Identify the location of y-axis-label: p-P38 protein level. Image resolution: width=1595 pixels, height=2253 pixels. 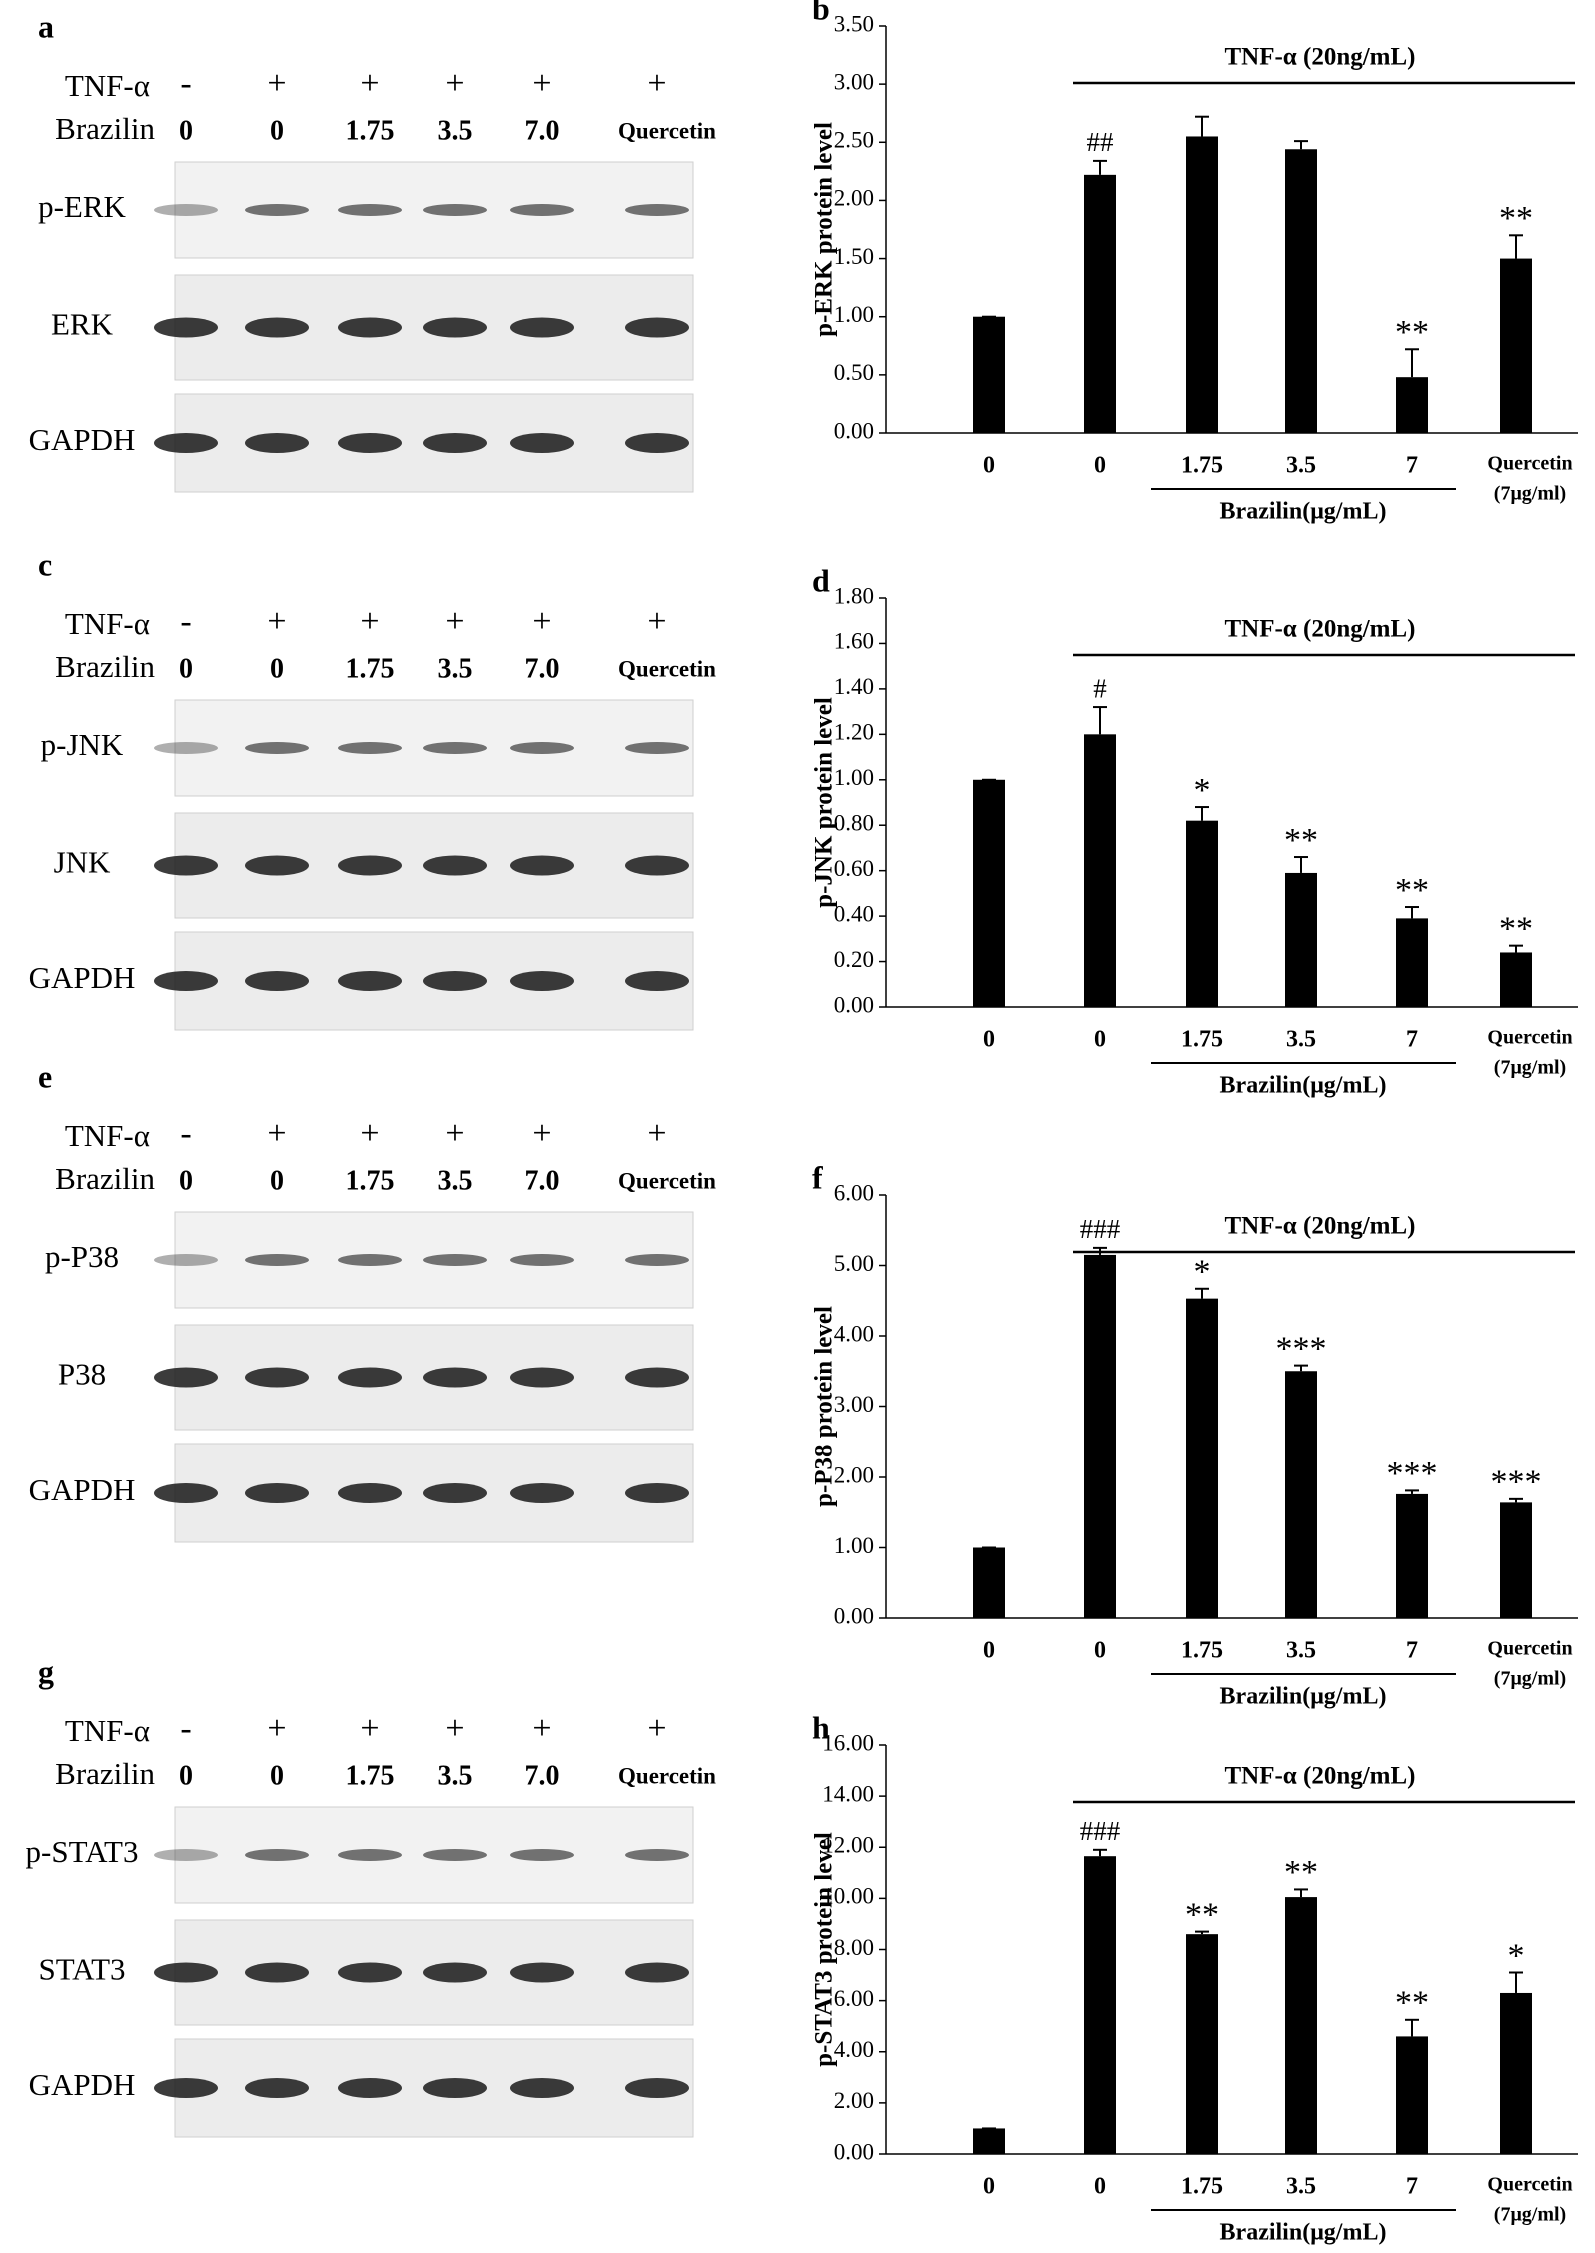
(824, 1406).